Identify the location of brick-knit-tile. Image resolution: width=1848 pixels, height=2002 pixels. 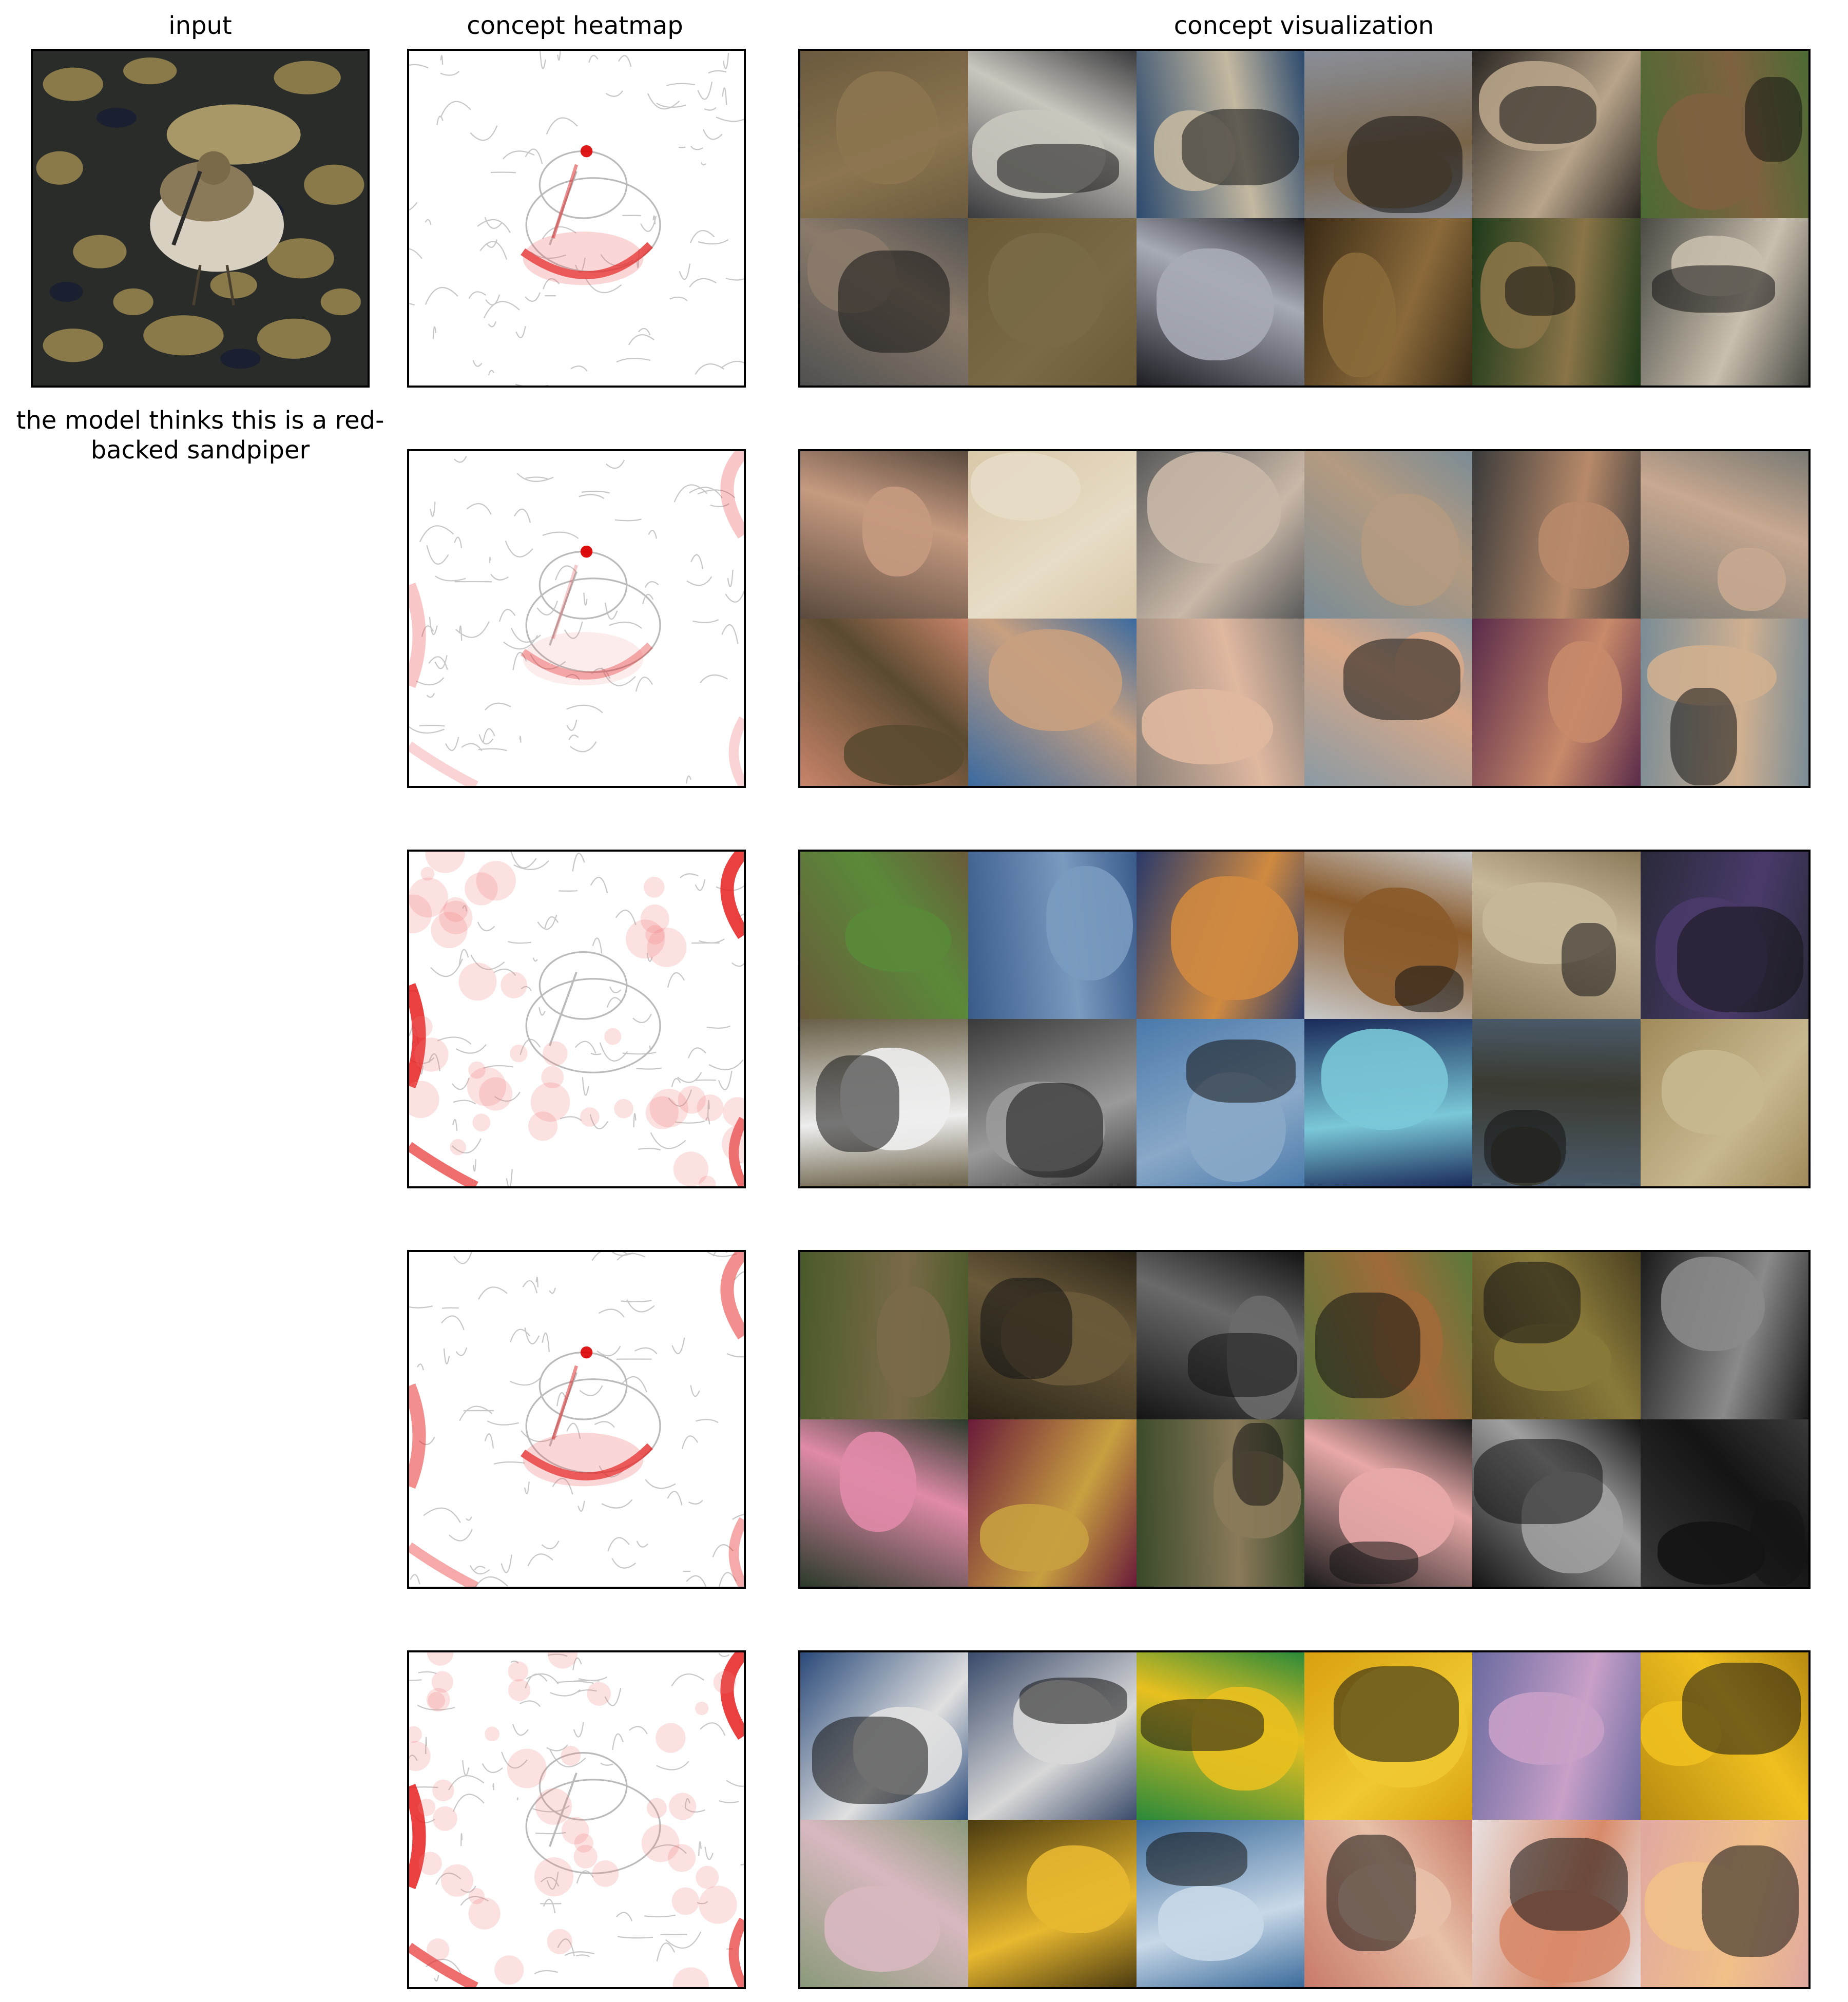
(1220, 1736).